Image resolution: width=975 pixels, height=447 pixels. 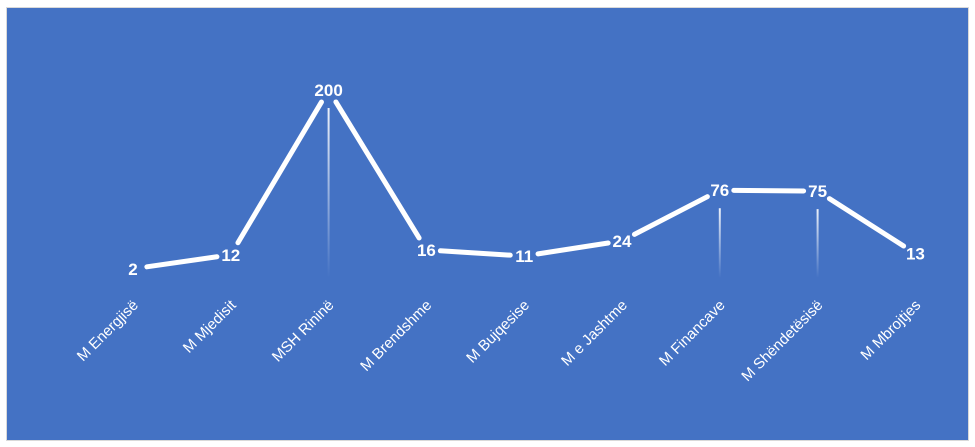 I want to click on category-label-4: M Brendshme, so click(x=396, y=336).